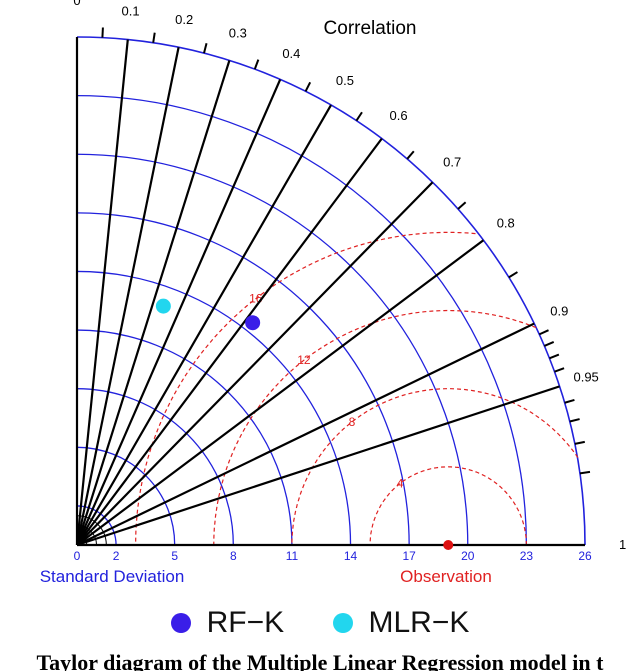 The image size is (640, 671). What do you see at coordinates (77, 556) in the screenshot?
I see `std-tick-label-0: 0` at bounding box center [77, 556].